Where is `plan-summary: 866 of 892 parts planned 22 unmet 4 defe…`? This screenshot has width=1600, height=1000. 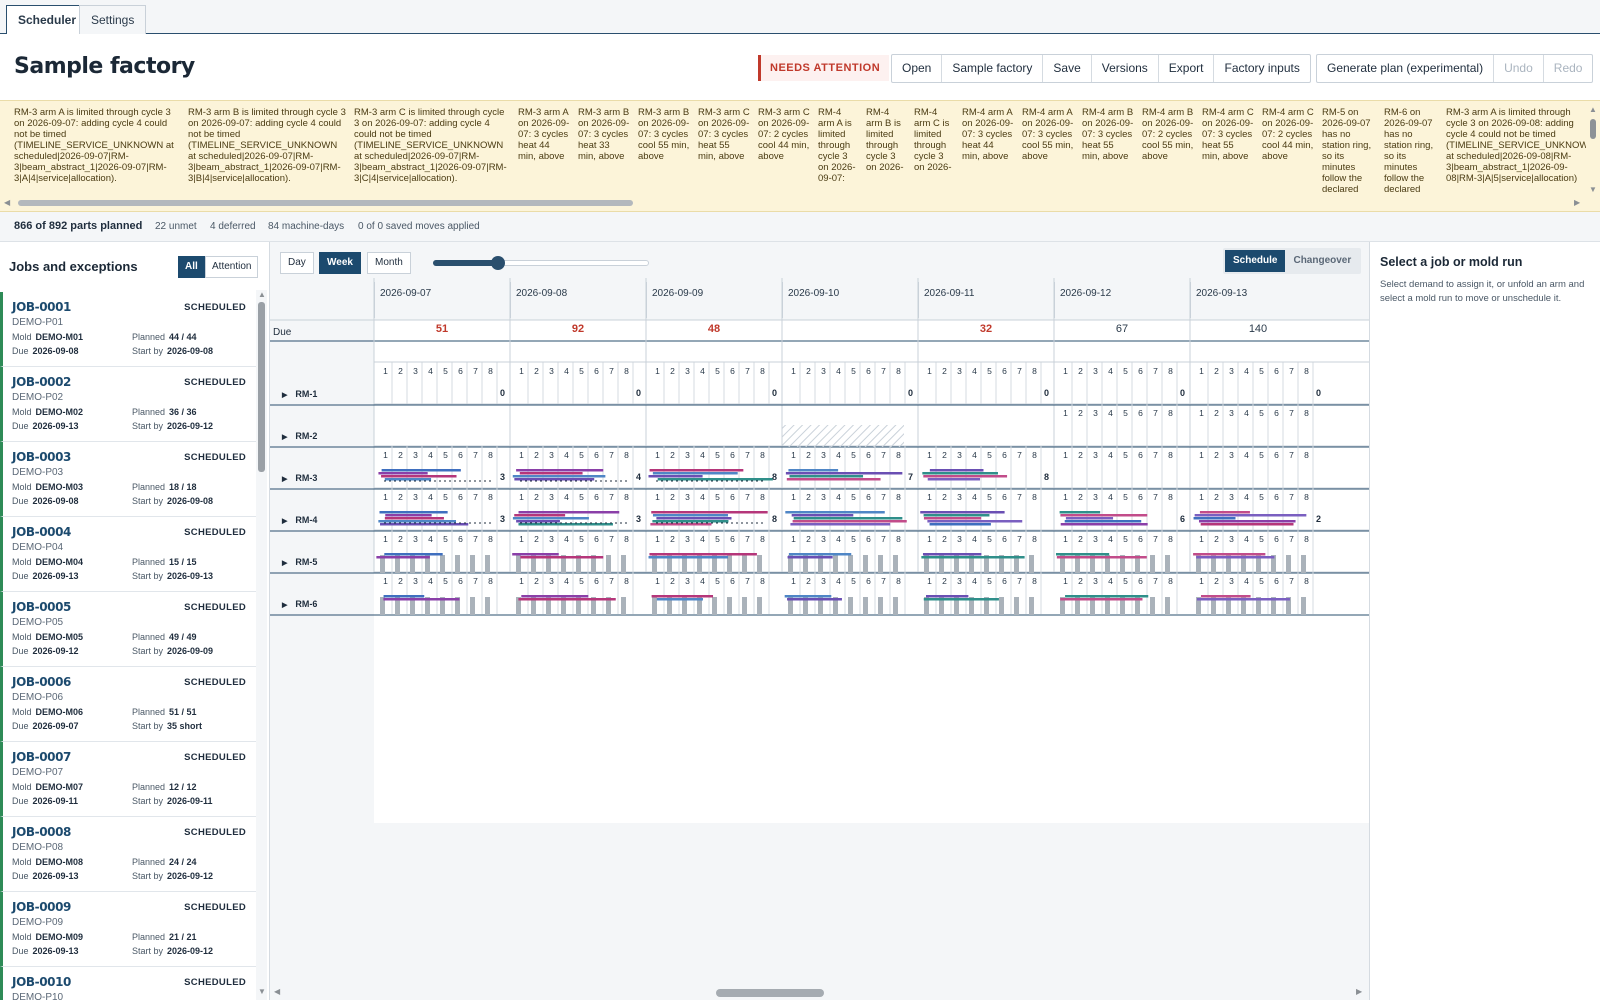 plan-summary: 866 of 892 parts planned 22 unmet 4 defe… is located at coordinates (800, 227).